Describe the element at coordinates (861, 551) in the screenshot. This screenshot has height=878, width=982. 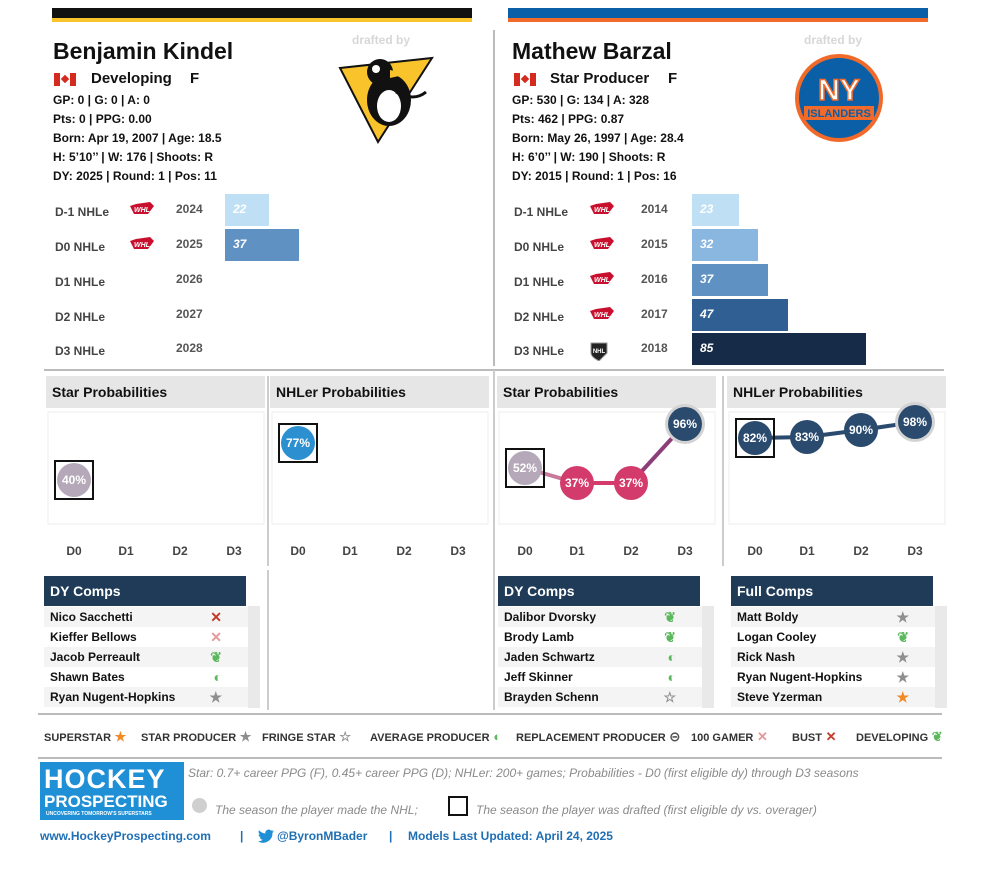
I see `right-nhler-x-label: D2` at that location.